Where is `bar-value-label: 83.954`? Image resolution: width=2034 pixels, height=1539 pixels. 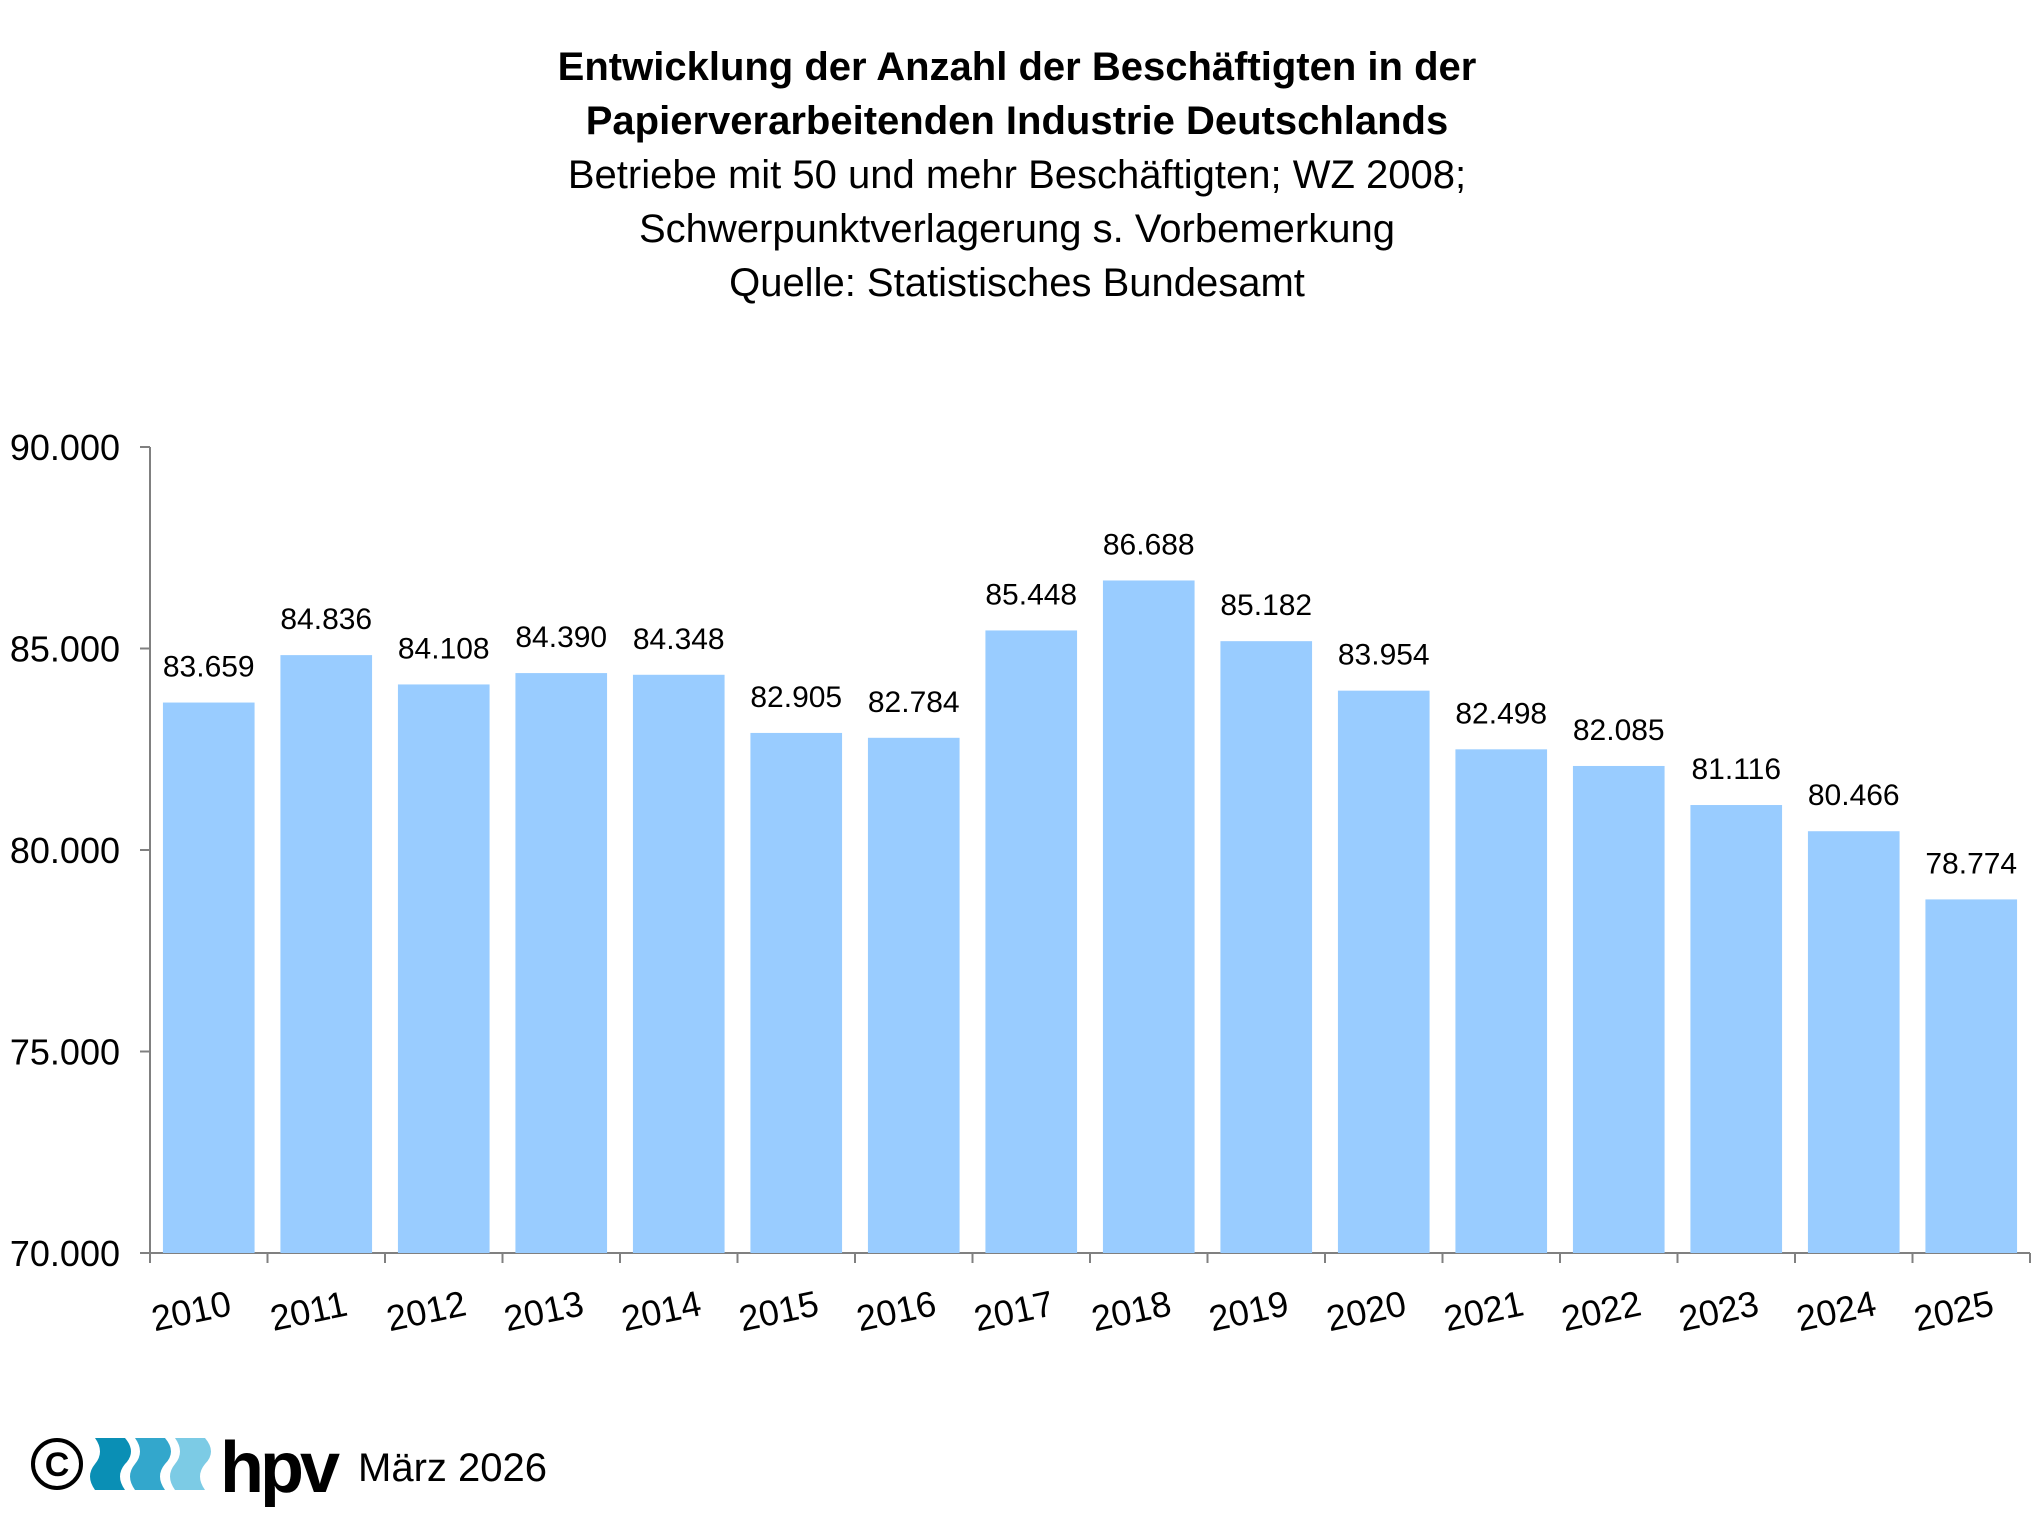 bar-value-label: 83.954 is located at coordinates (1384, 655).